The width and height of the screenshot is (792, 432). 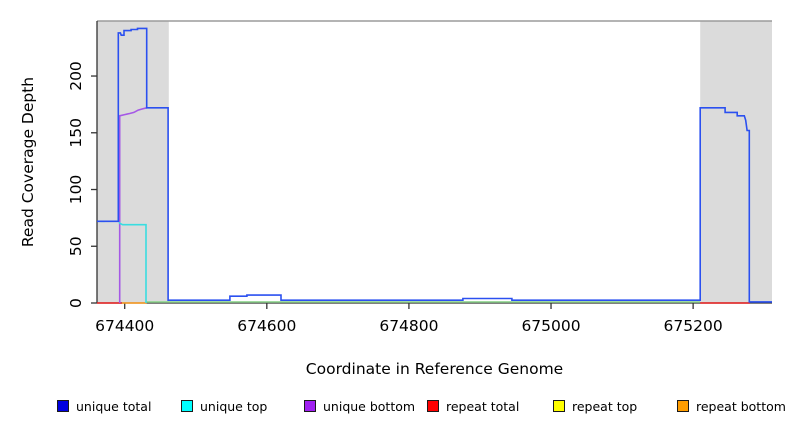 What do you see at coordinates (76, 133) in the screenshot?
I see `y-tick-label: 150` at bounding box center [76, 133].